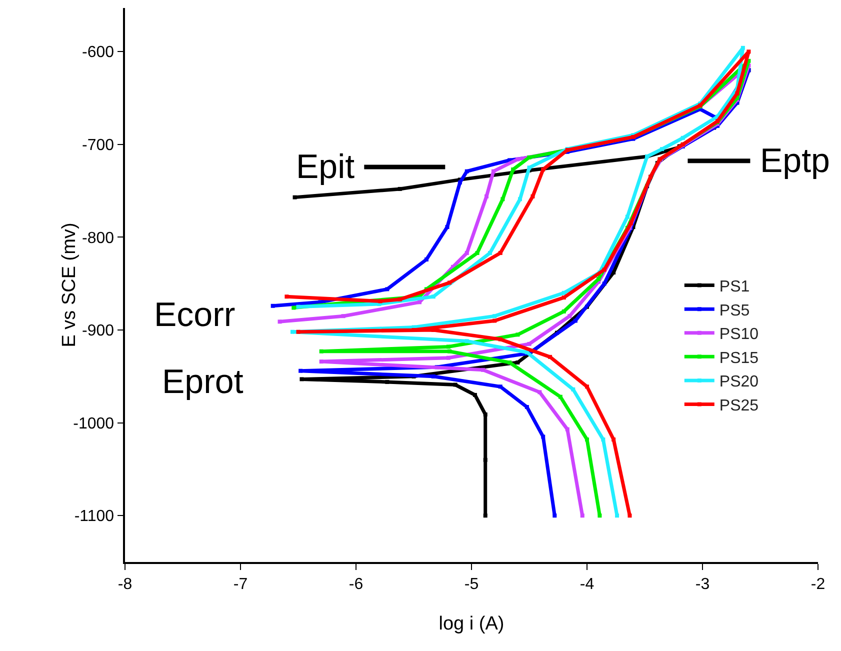  What do you see at coordinates (356, 584) in the screenshot?
I see `x-tick-label: -6` at bounding box center [356, 584].